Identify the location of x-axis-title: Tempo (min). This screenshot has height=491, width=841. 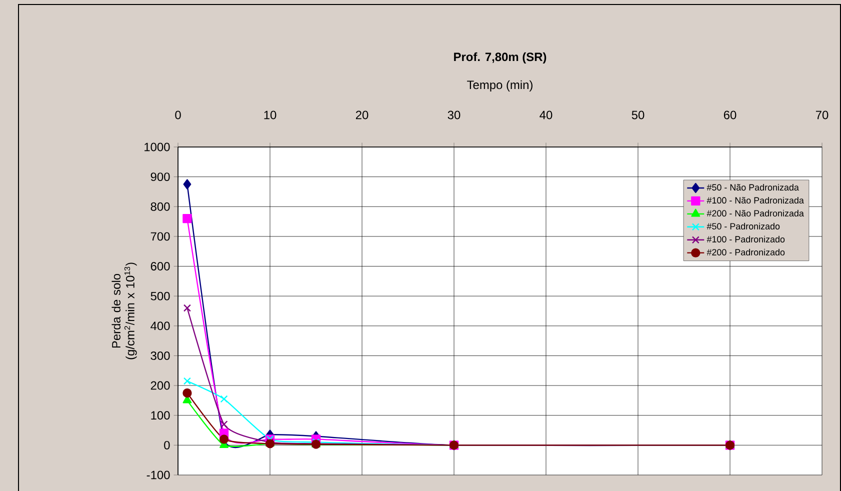
(499, 86).